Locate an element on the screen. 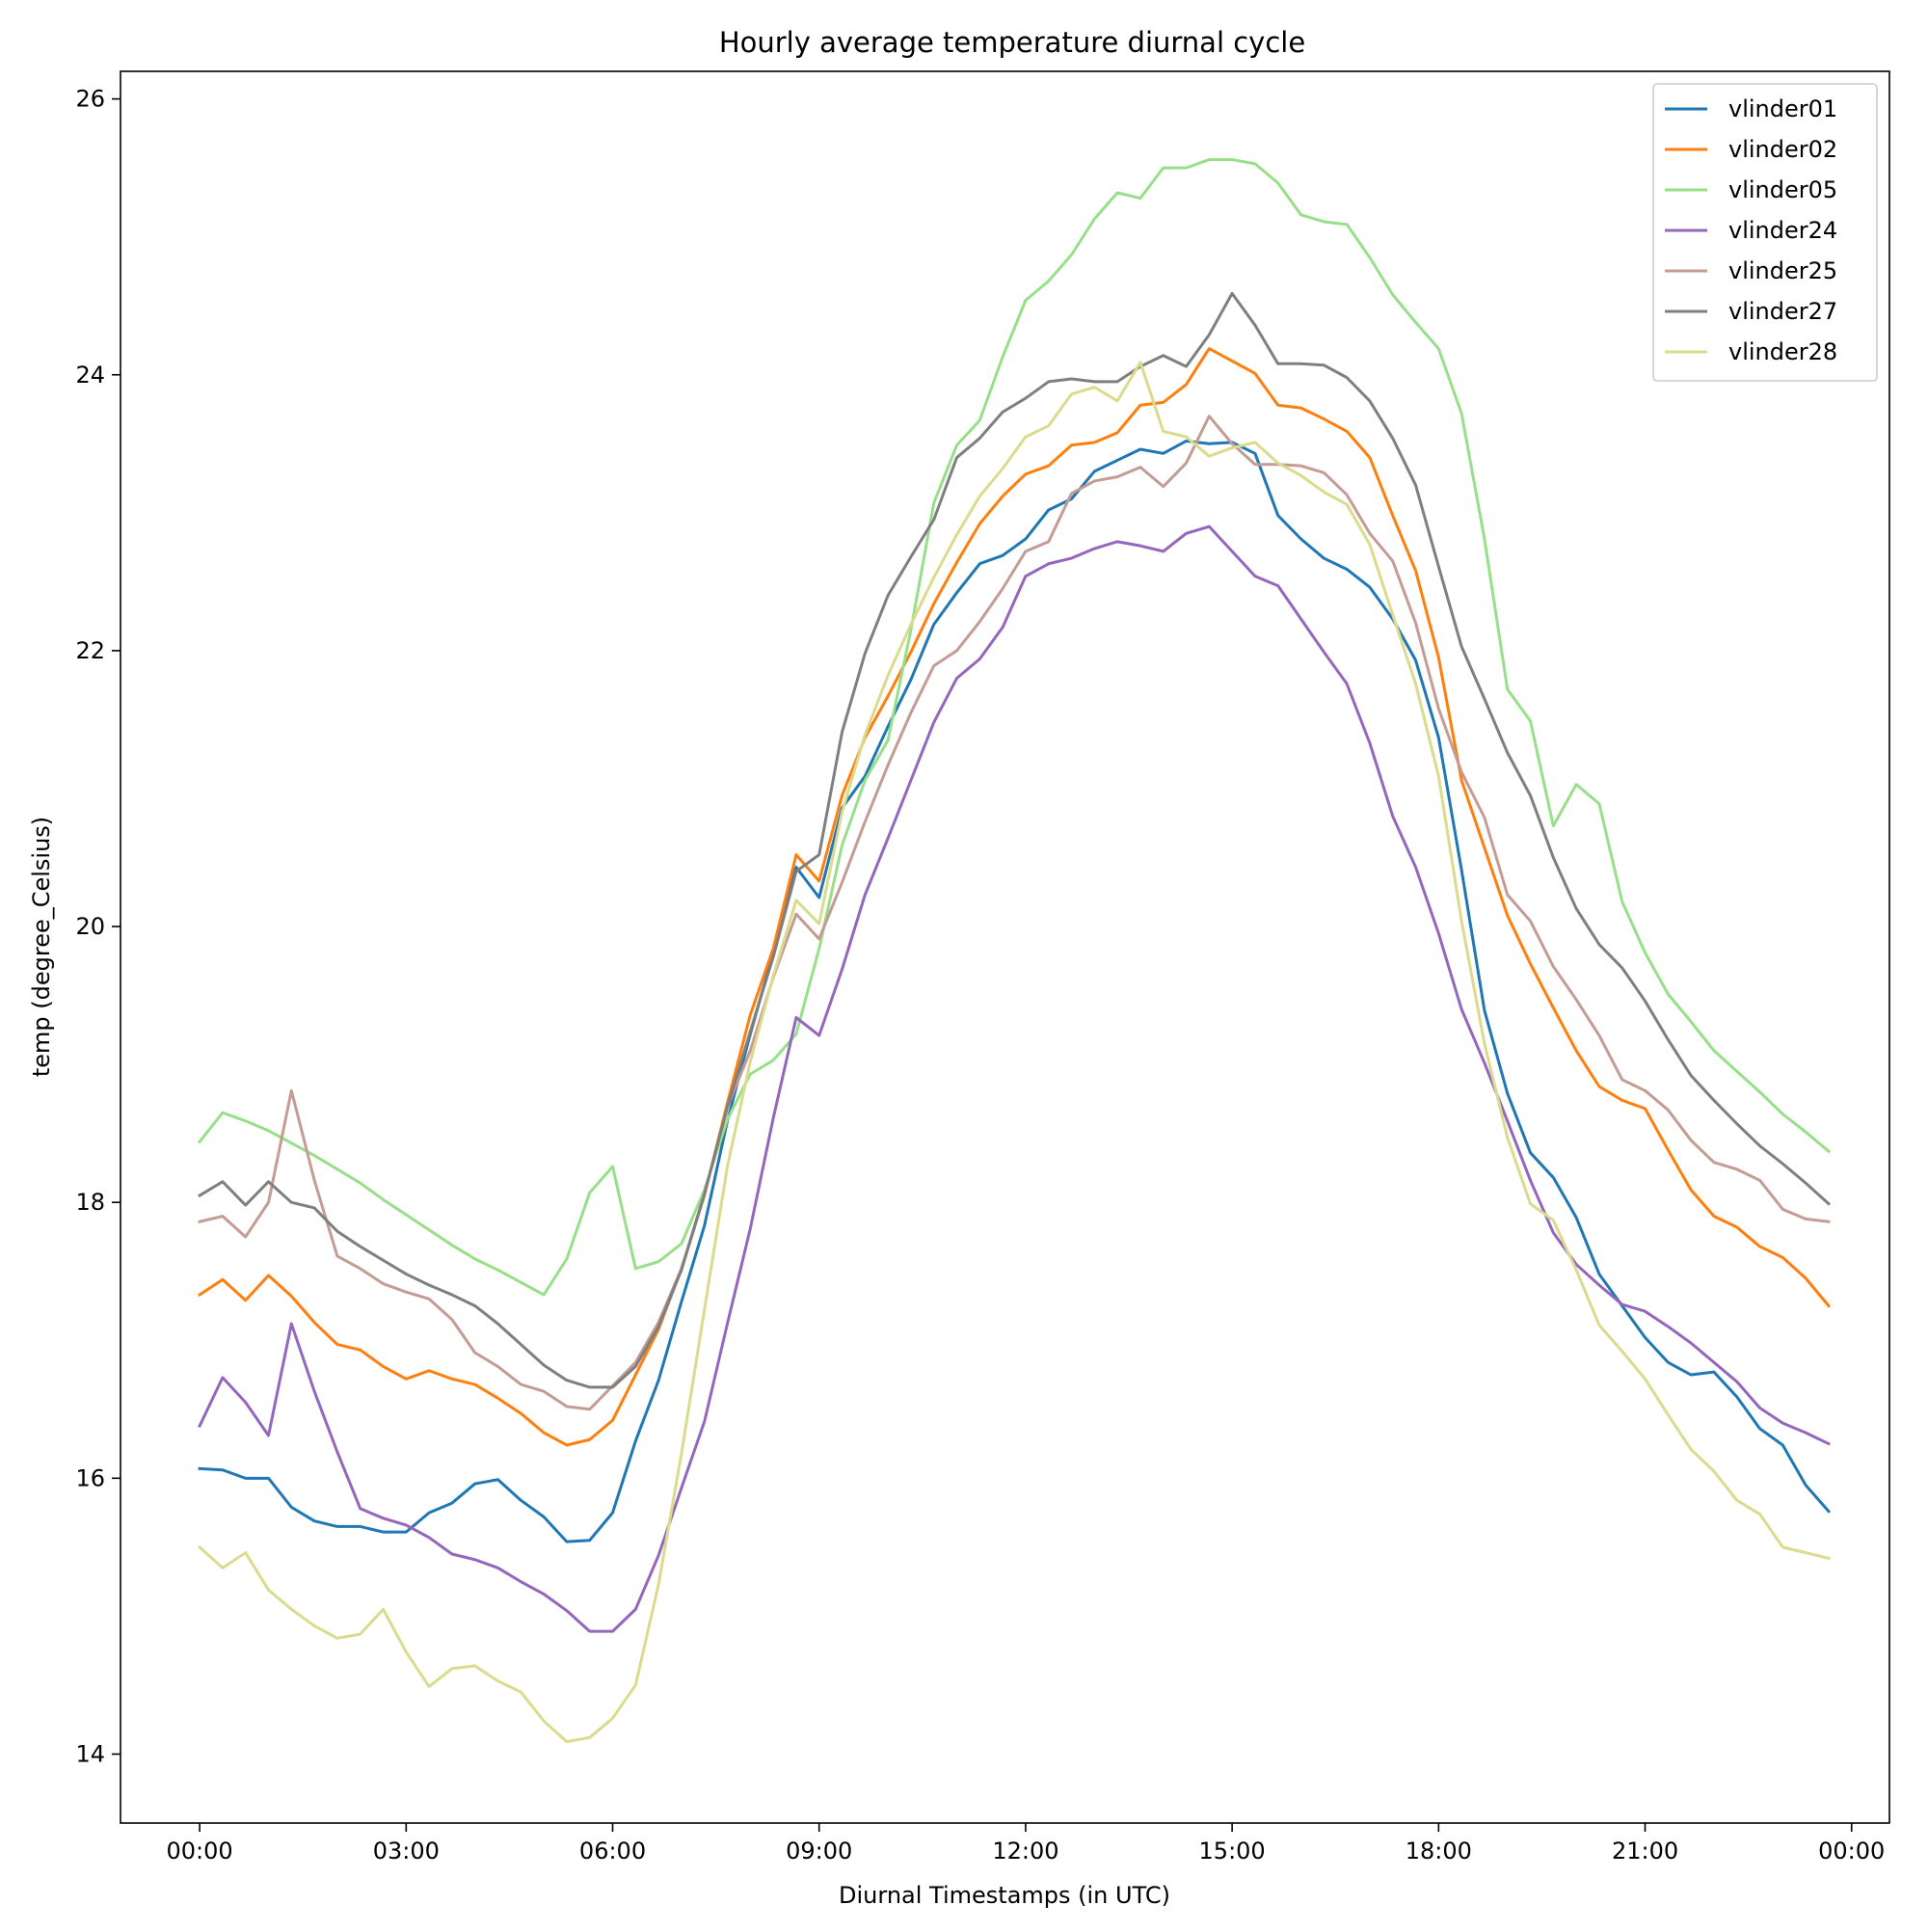 This screenshot has height=1932, width=1928. y-tick-label: 18 is located at coordinates (90, 1203).